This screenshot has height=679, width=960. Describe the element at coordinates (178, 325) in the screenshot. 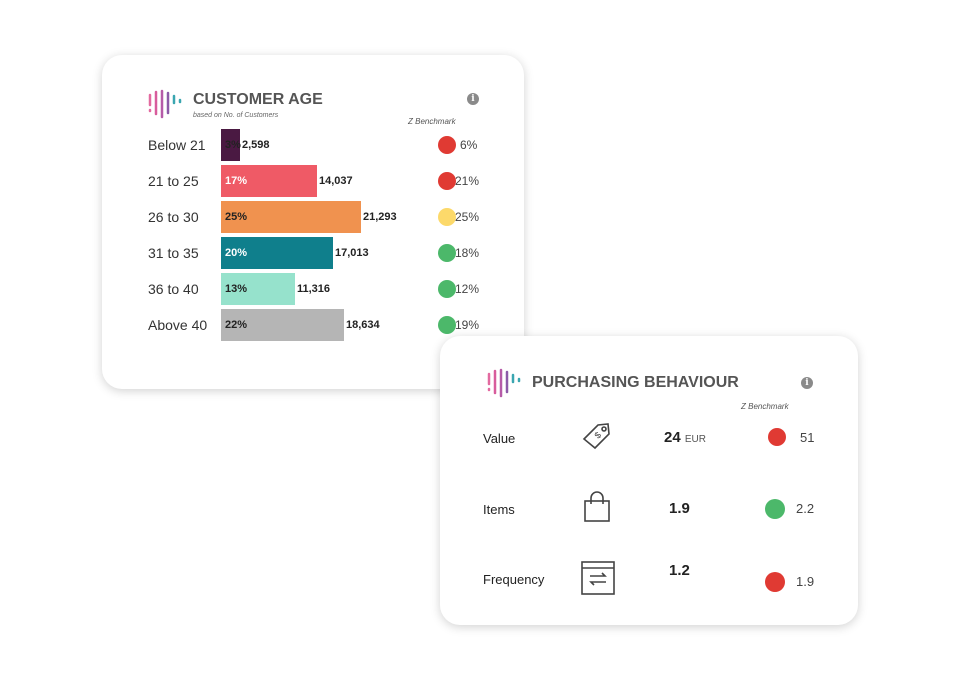

I see `age-label: Above 40` at that location.